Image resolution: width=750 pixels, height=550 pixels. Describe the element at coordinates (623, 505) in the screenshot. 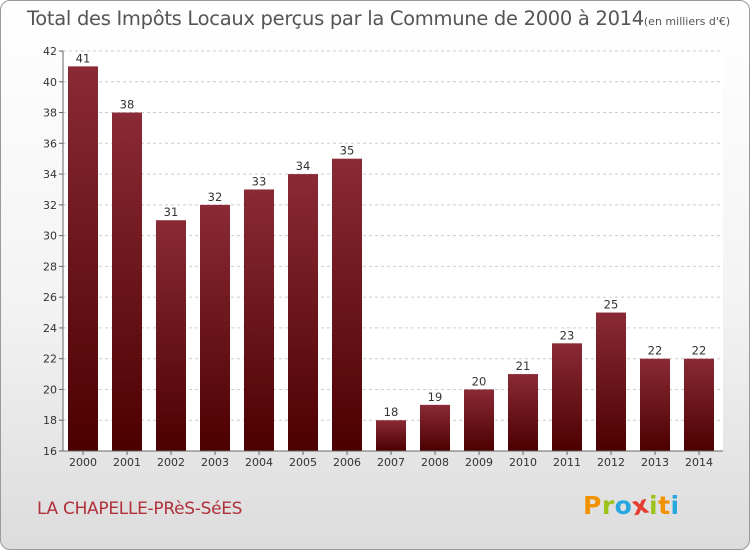

I see `logo-letter: o` at that location.